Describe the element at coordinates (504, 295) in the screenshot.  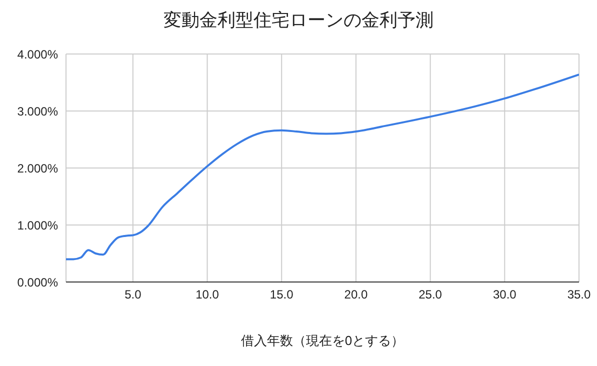
I see `x-tick-label: 30.0` at that location.